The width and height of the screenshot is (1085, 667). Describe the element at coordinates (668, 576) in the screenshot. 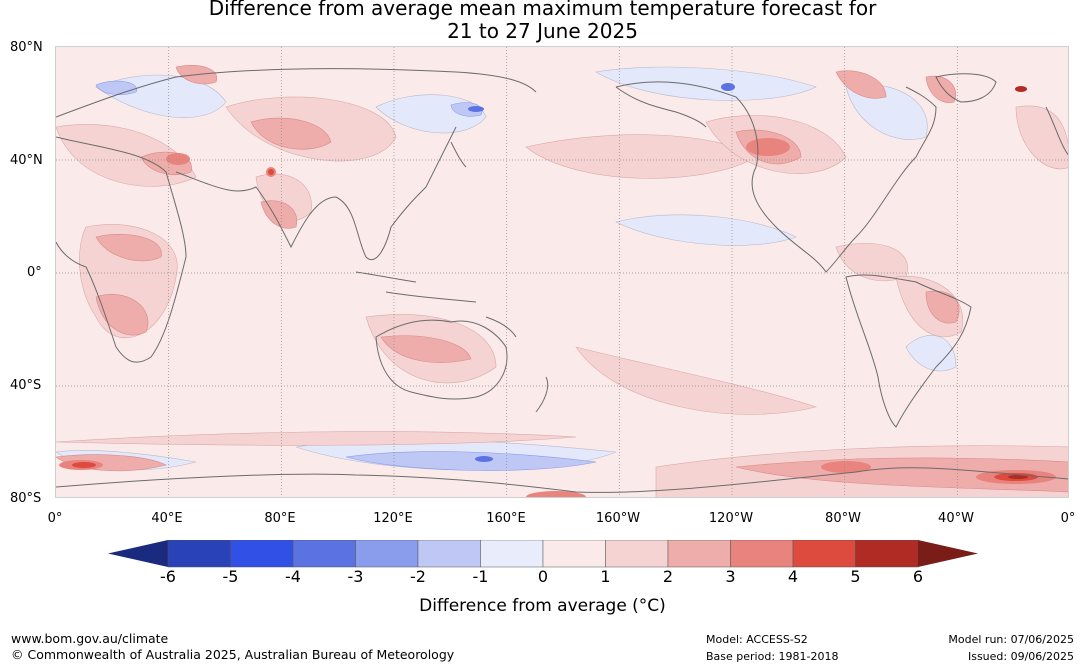

I see `colorbar-tick-label: 2` at that location.